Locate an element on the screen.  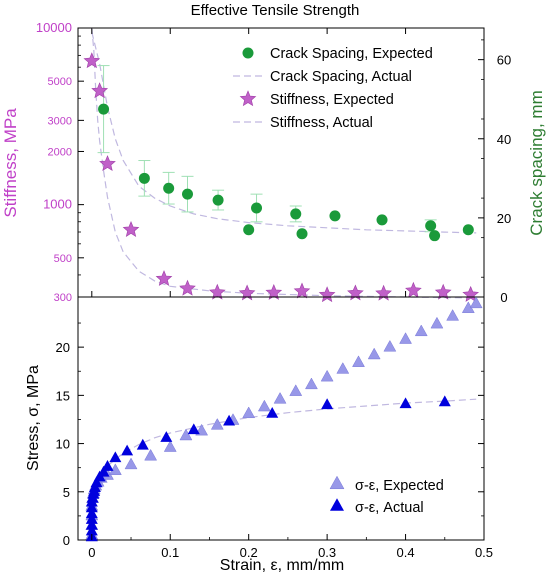
stress-tick-label: 15 is located at coordinates (63, 395).